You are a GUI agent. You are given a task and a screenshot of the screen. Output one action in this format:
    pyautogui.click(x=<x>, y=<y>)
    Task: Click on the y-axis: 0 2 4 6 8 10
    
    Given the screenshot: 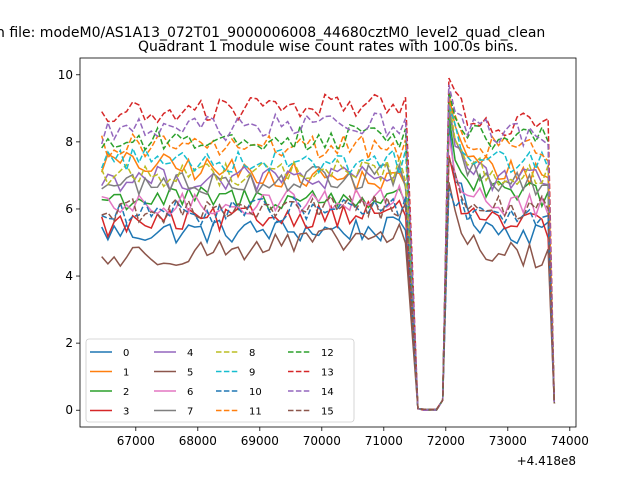 What is the action you would take?
    pyautogui.click(x=69, y=242)
    